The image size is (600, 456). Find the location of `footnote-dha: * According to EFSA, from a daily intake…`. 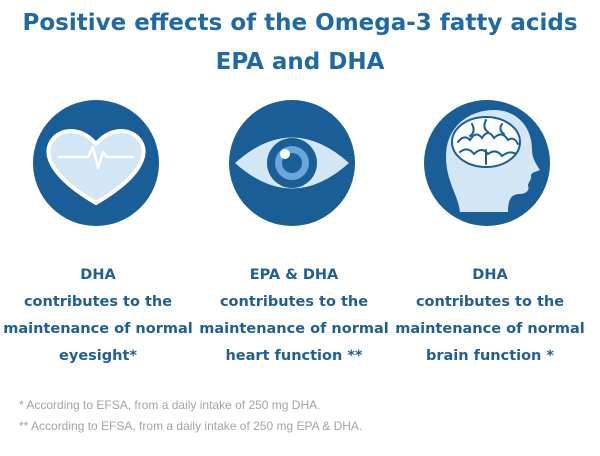

footnote-dha: * According to EFSA, from a daily intake… is located at coordinates (170, 405).